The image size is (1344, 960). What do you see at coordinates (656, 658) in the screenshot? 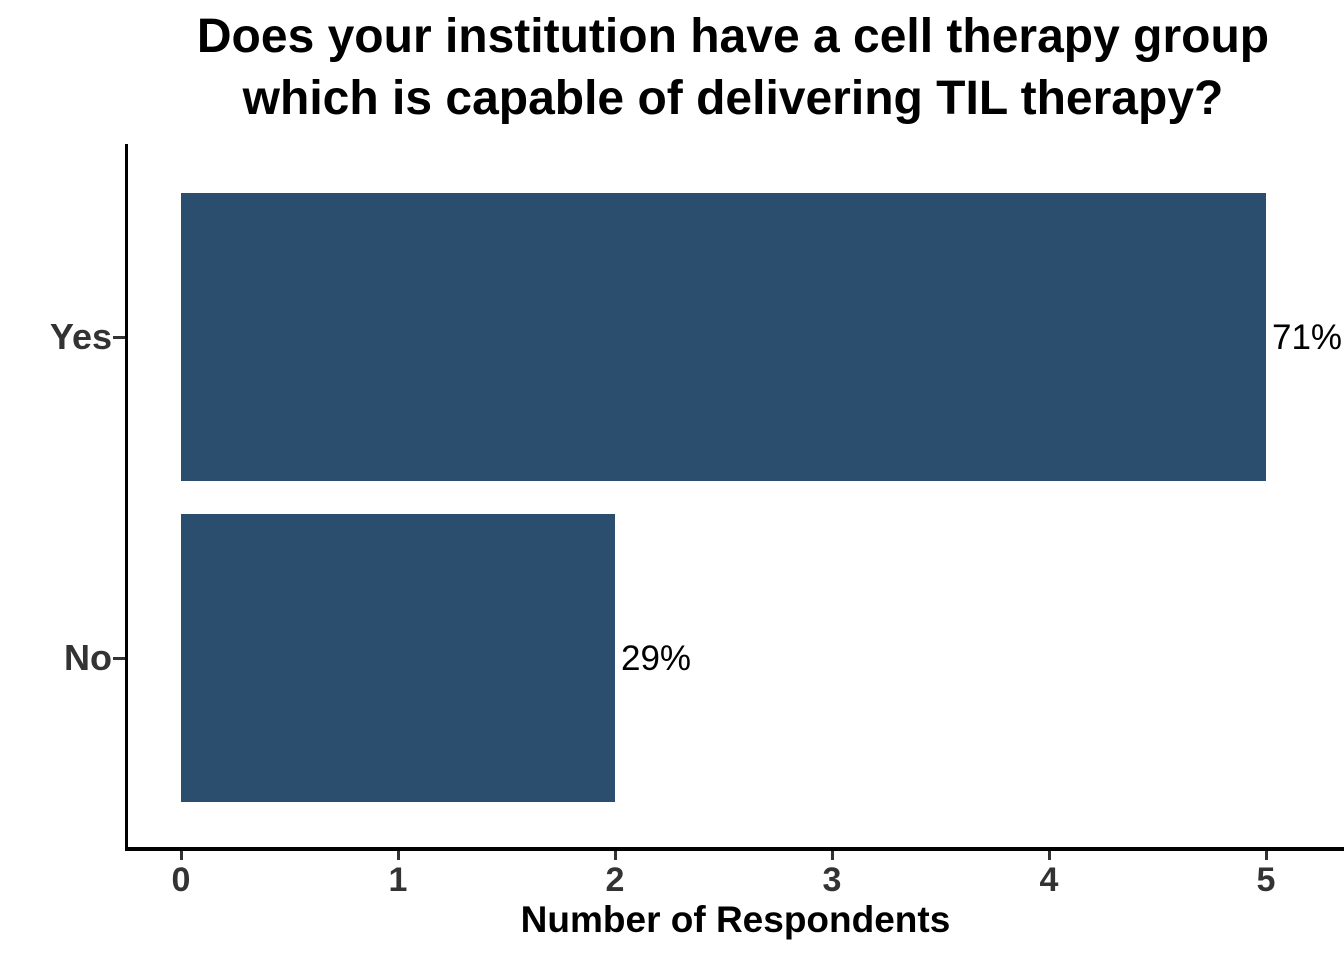
I see `bar-value-label-no: 29%` at bounding box center [656, 658].